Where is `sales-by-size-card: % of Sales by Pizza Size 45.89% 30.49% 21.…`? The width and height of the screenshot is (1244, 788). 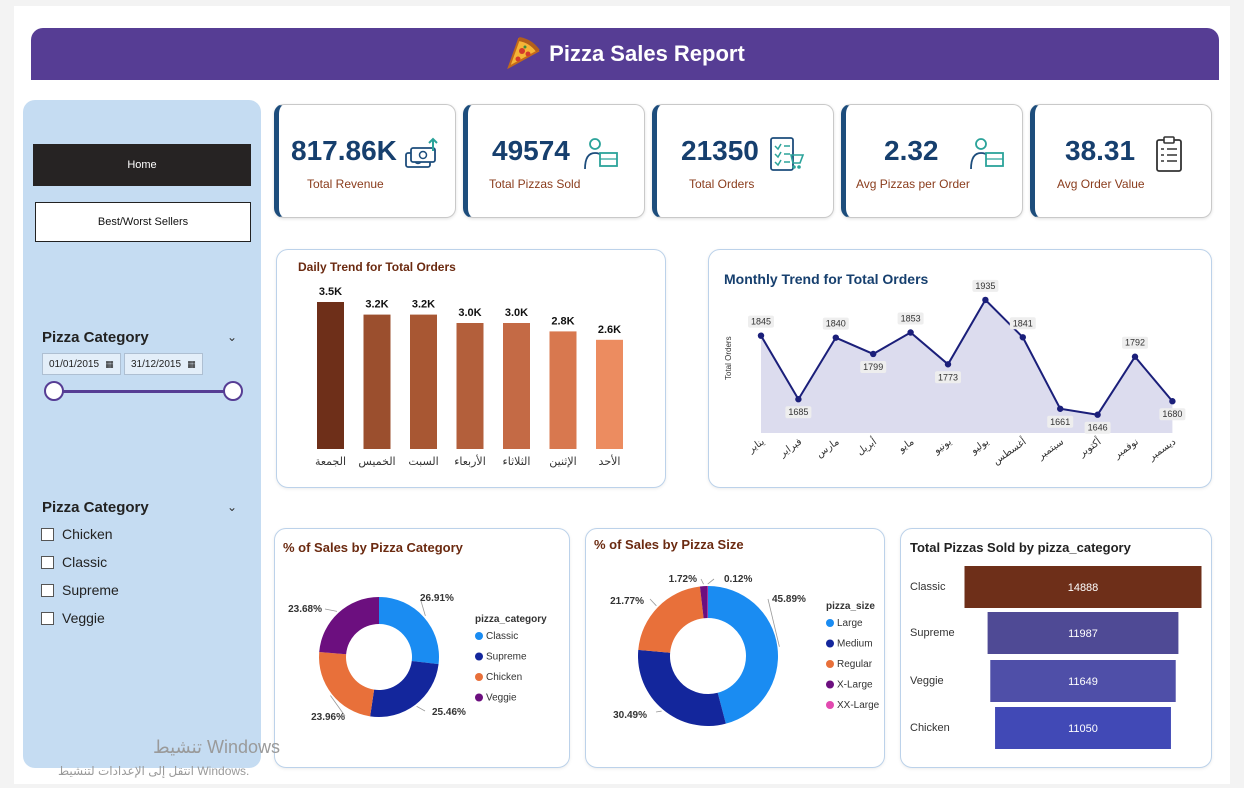
sales-by-size-card: % of Sales by Pizza Size 45.89% 30.49% 21.… is located at coordinates (735, 648).